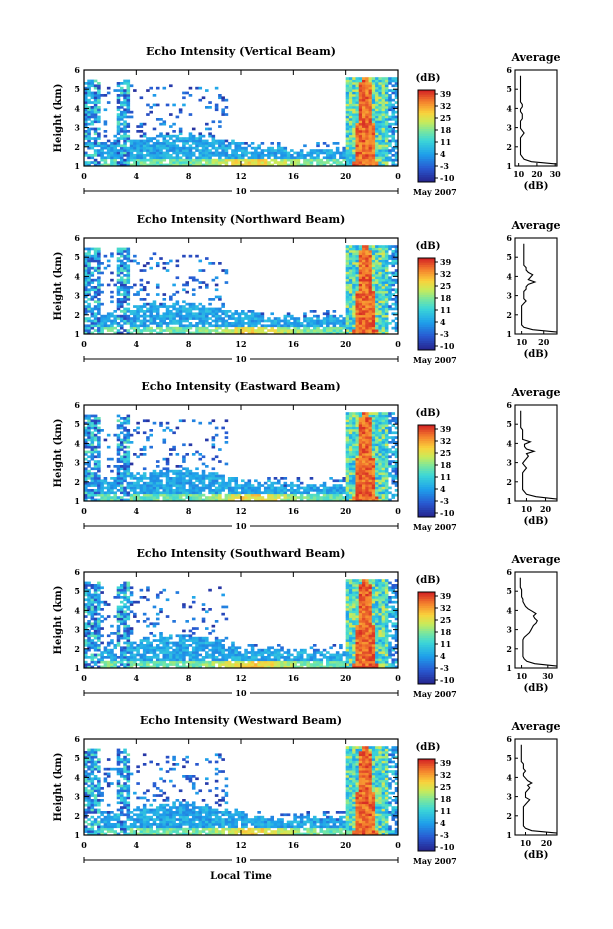 The height and width of the screenshot is (929, 613). What do you see at coordinates (189, 511) in the screenshot?
I see `x-tick-label: 8` at bounding box center [189, 511].